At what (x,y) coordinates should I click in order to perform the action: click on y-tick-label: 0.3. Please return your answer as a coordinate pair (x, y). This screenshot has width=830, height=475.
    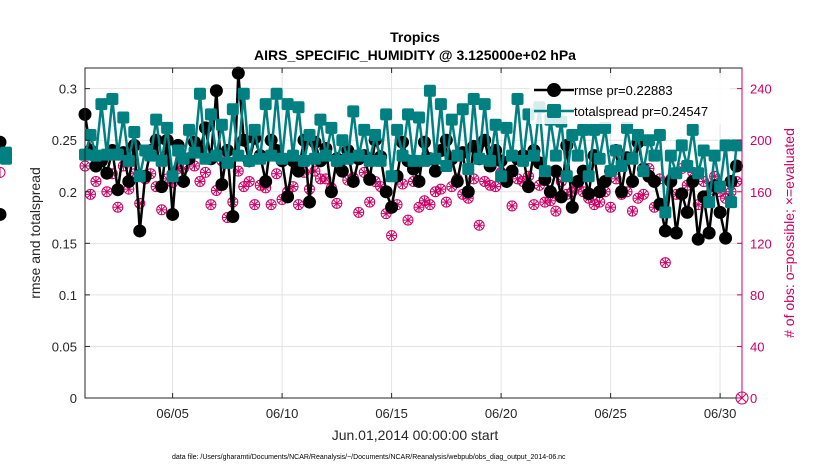
    Looking at the image, I should click on (68, 89).